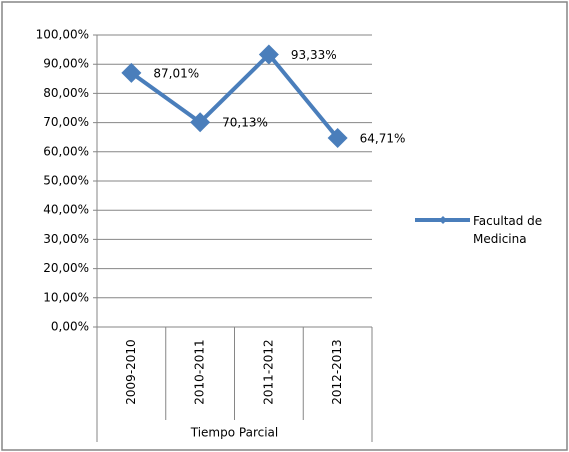 This screenshot has width=569, height=452. Describe the element at coordinates (66, 151) in the screenshot. I see `y-tick-label: 60,00%` at that location.